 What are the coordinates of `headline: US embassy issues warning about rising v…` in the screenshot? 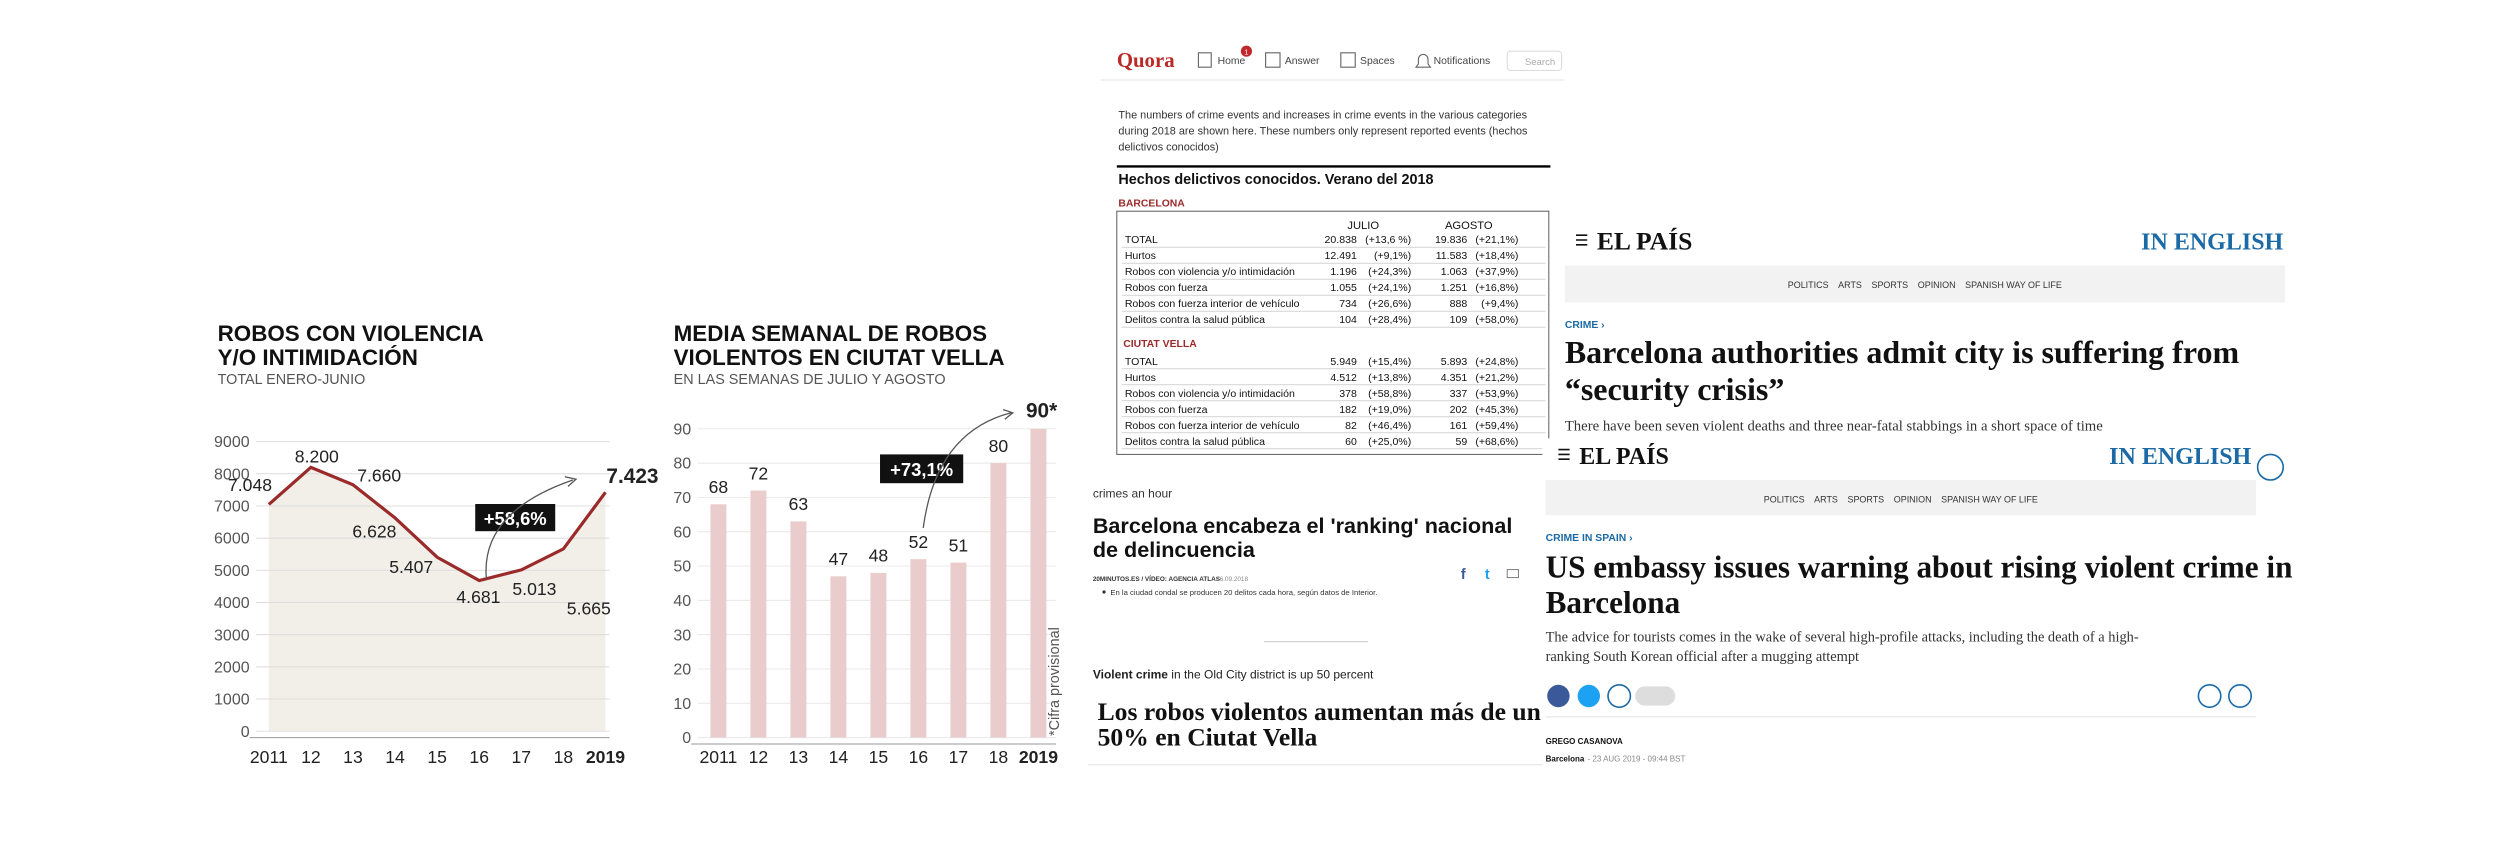 It's located at (1919, 567).